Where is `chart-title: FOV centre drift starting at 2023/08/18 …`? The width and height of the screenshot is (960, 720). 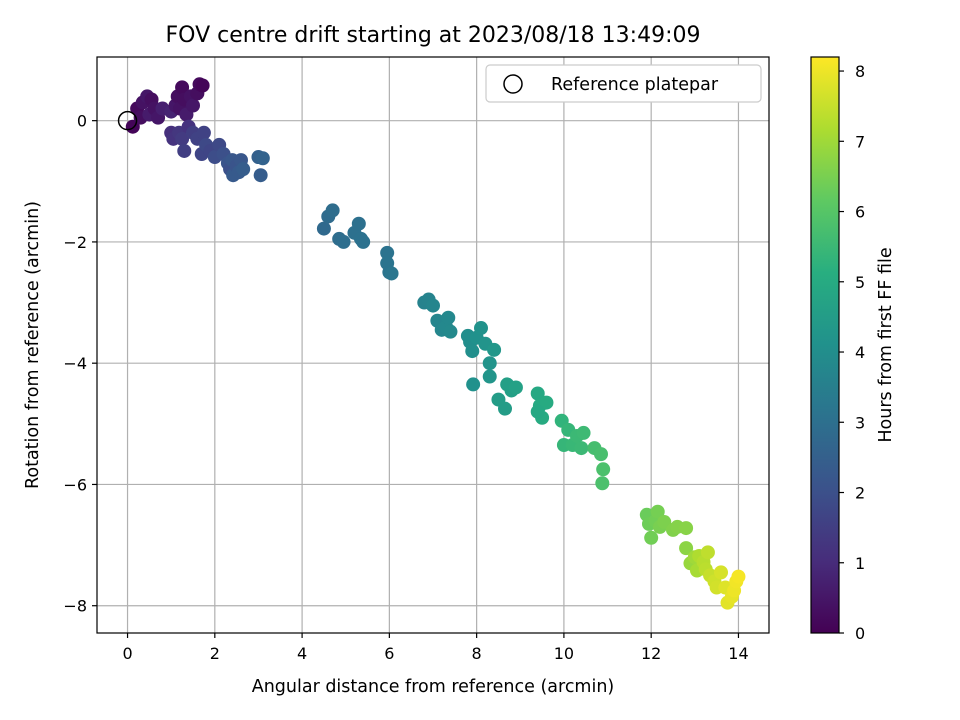
chart-title: FOV centre drift starting at 2023/08/18 … is located at coordinates (433, 35).